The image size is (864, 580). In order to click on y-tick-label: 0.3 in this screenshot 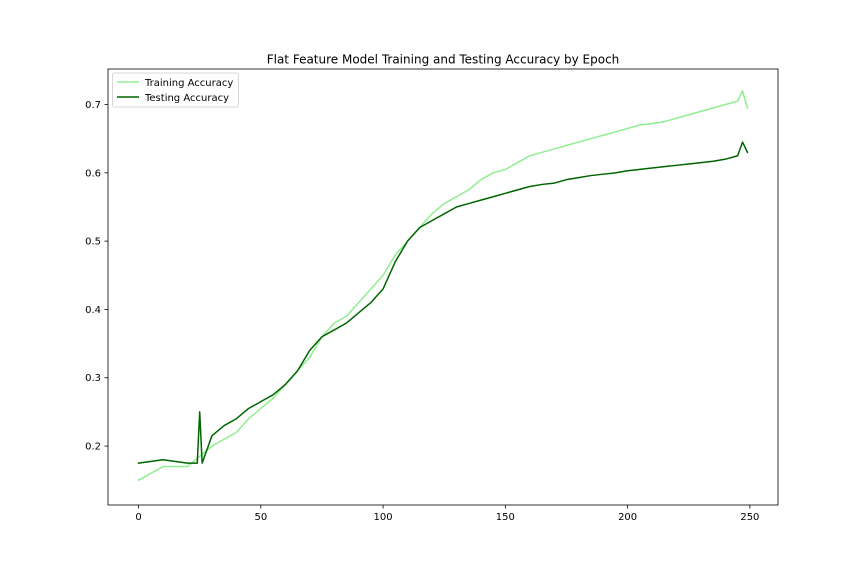, I will do `click(93, 378)`.